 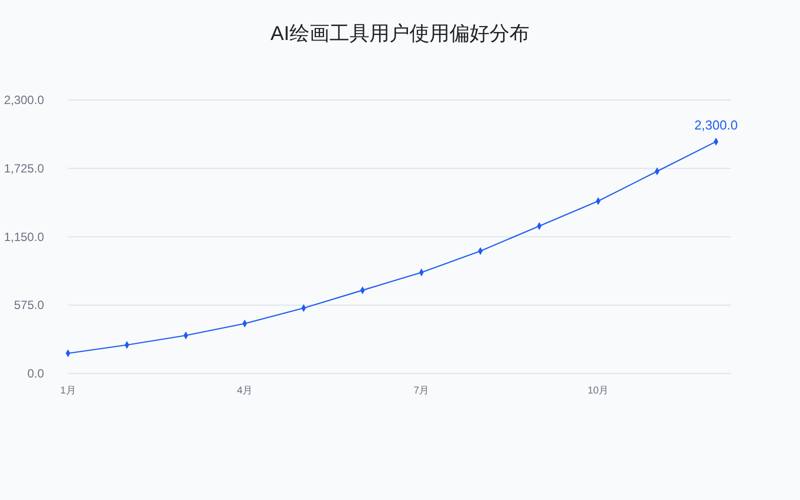 What do you see at coordinates (244, 391) in the screenshot?
I see `x-tick-label: 4月` at bounding box center [244, 391].